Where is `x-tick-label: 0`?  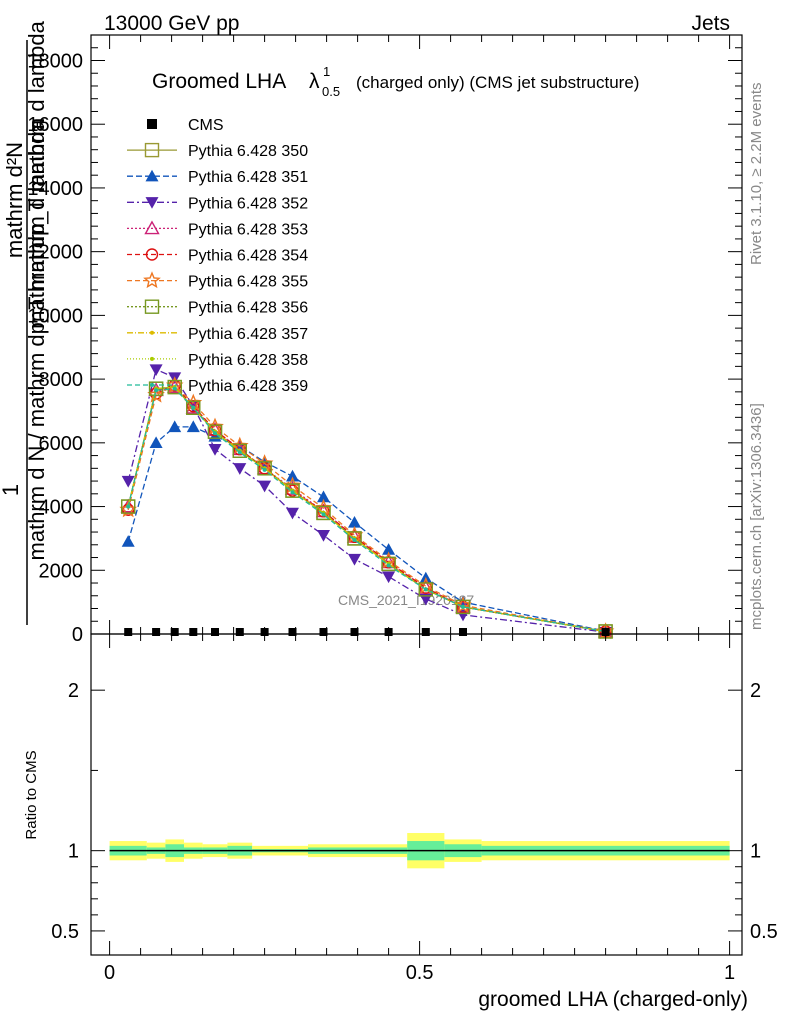
x-tick-label: 0 is located at coordinates (109, 973).